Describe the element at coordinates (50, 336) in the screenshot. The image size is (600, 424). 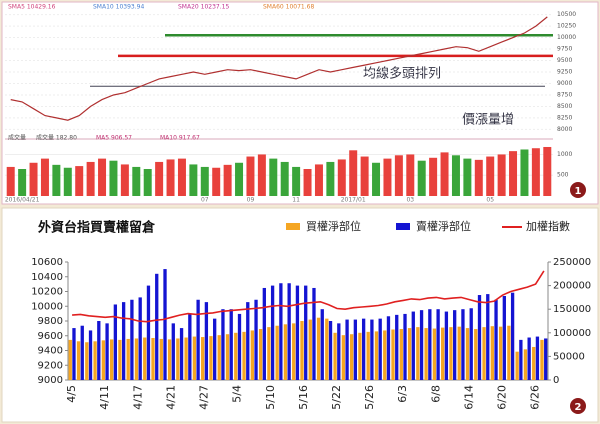
I see `y-tick-label: 9600` at that location.